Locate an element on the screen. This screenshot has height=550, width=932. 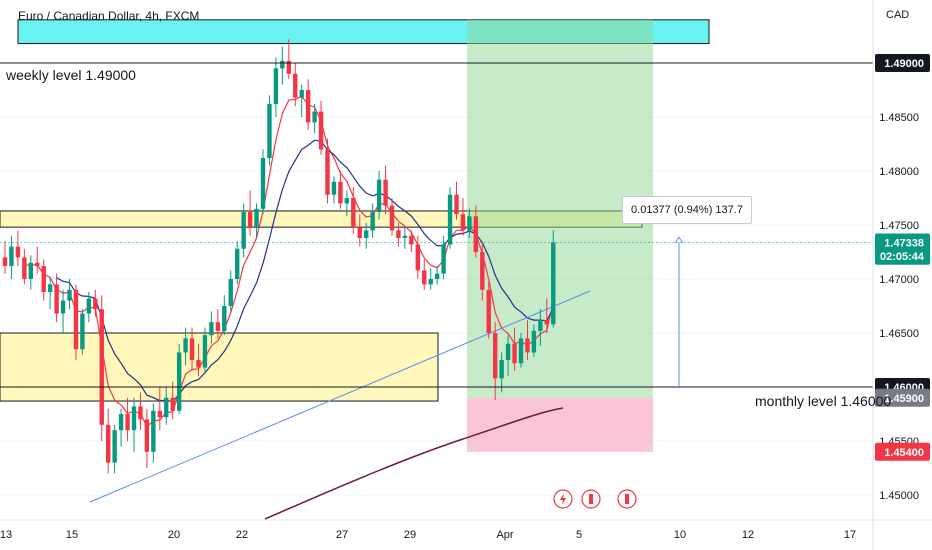
support-zone is located at coordinates (219, 367).